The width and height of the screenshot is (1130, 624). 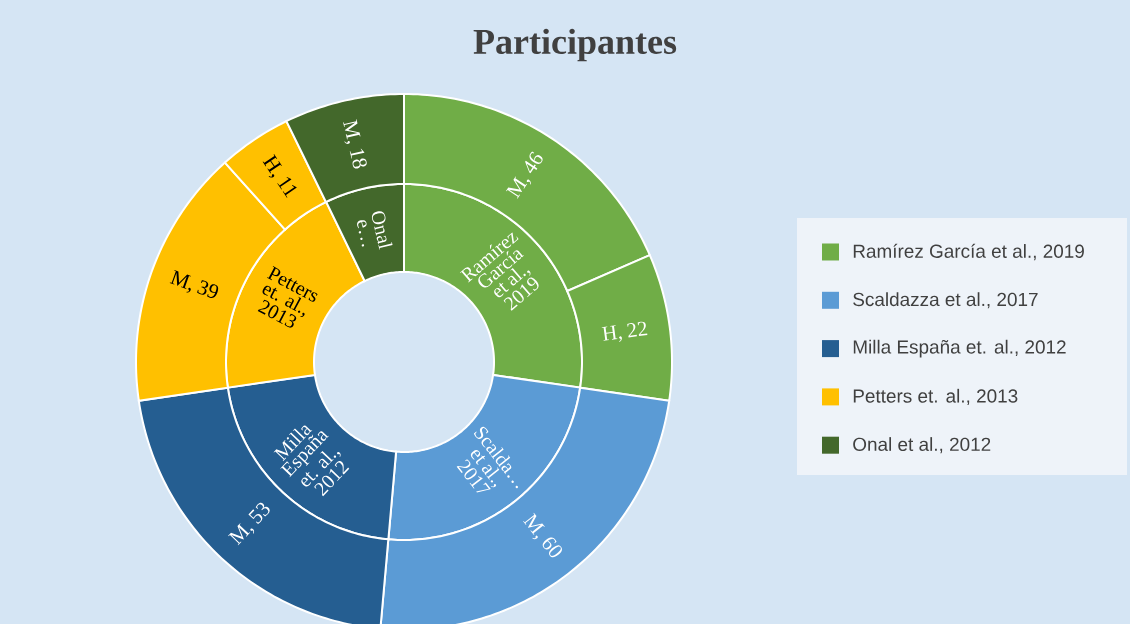 I want to click on data-label: M, 53, so click(x=249, y=524).